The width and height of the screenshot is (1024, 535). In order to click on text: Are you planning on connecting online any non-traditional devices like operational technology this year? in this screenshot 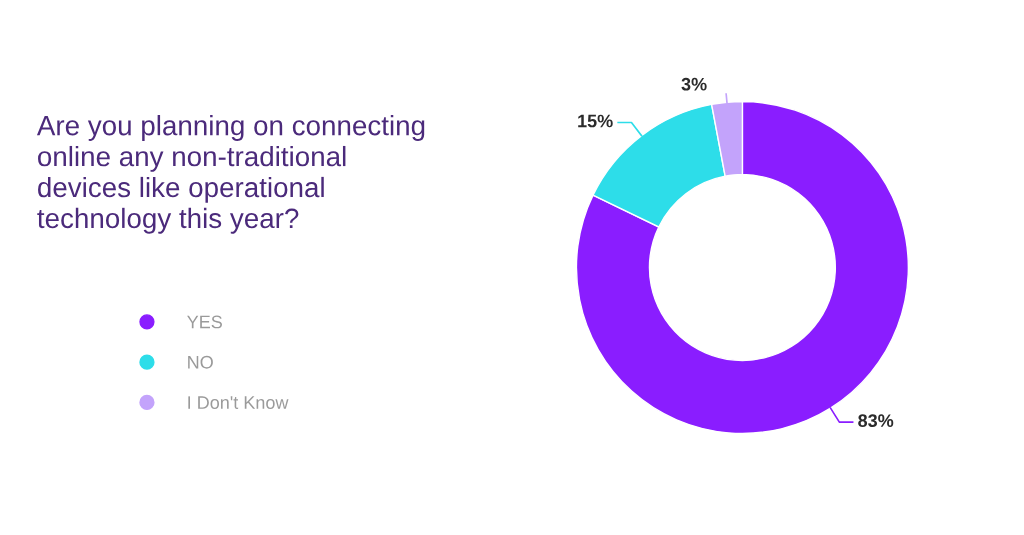, I will do `click(230, 174)`.